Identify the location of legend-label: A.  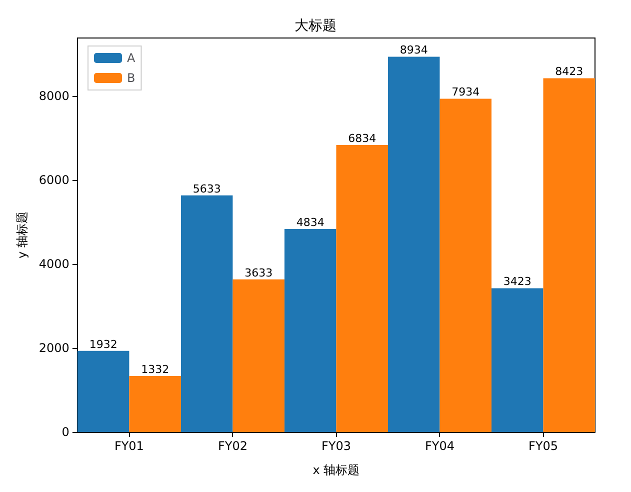
(131, 58).